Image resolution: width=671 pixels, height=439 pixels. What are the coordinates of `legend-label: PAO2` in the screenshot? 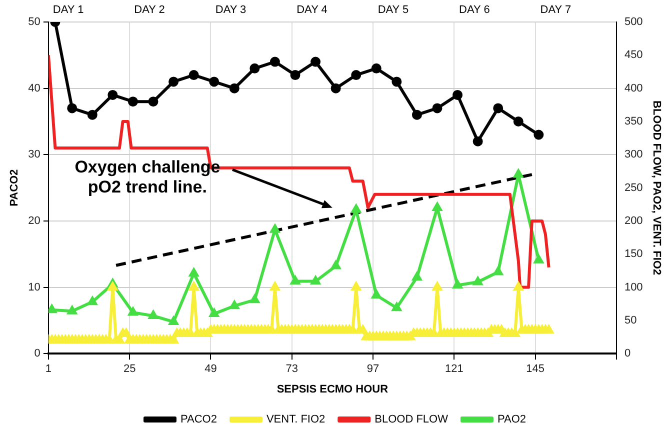 It's located at (511, 420).